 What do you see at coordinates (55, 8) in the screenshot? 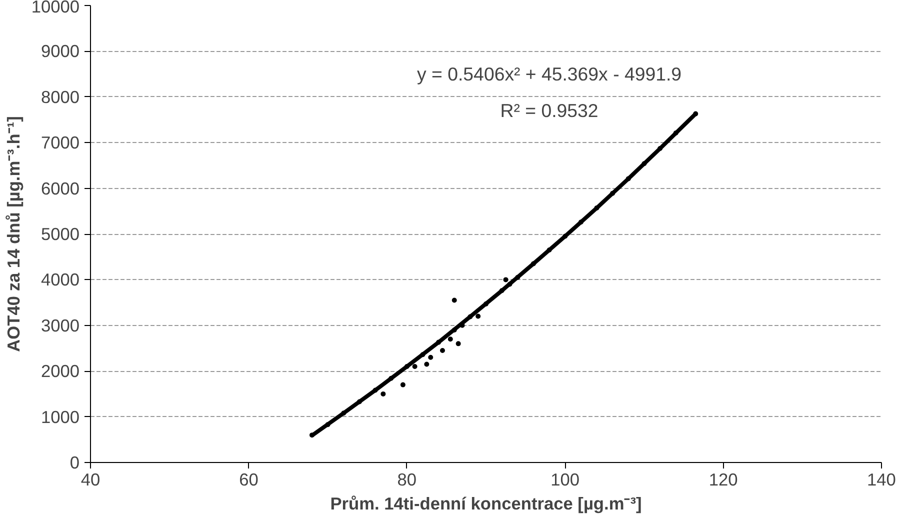
I see `y-tick-label: 10000` at bounding box center [55, 8].